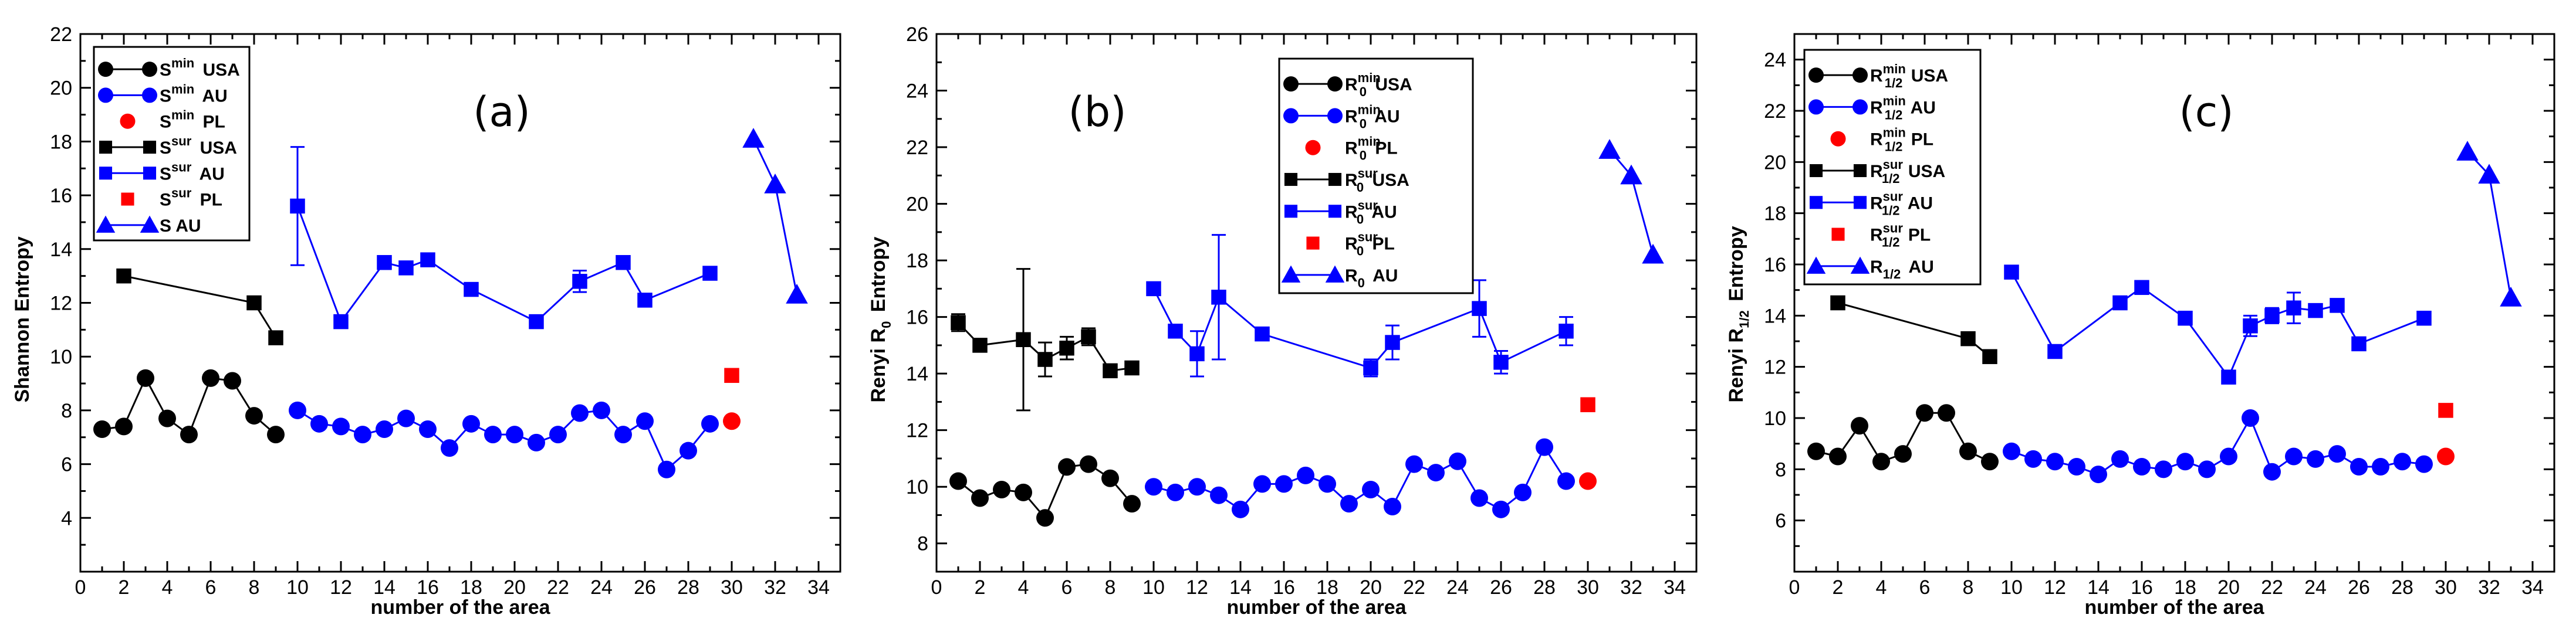  I want to click on legend-item: Rsur 0 AU, so click(1340, 212).